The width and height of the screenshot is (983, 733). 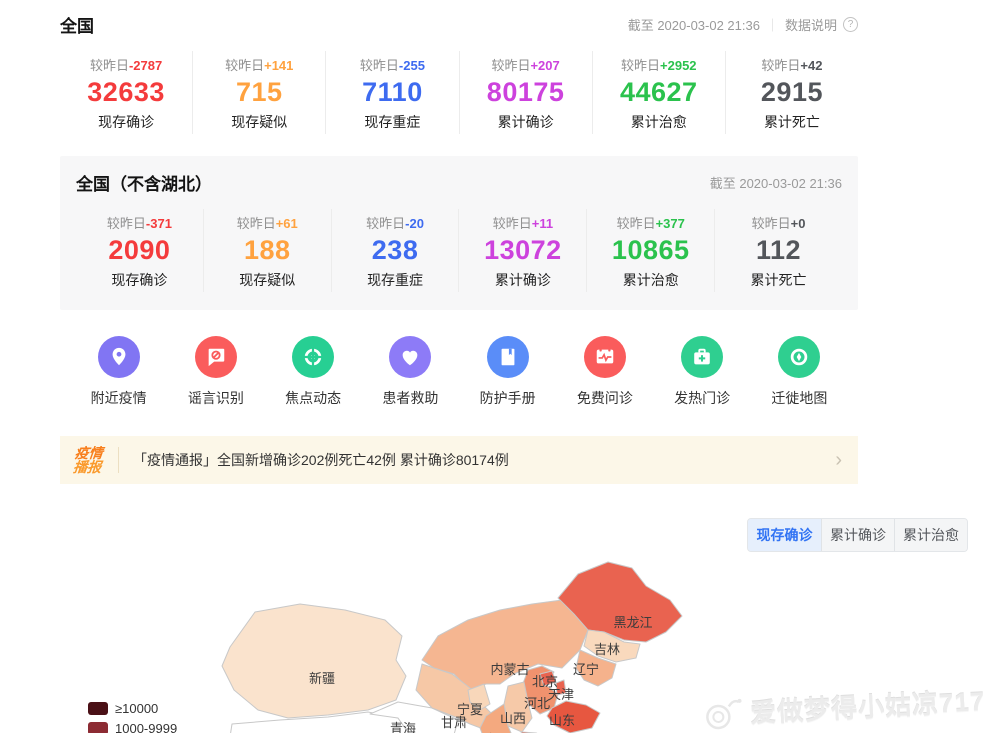 What do you see at coordinates (215, 372) in the screenshot?
I see `quick-link-rumor: 谣言识别` at bounding box center [215, 372].